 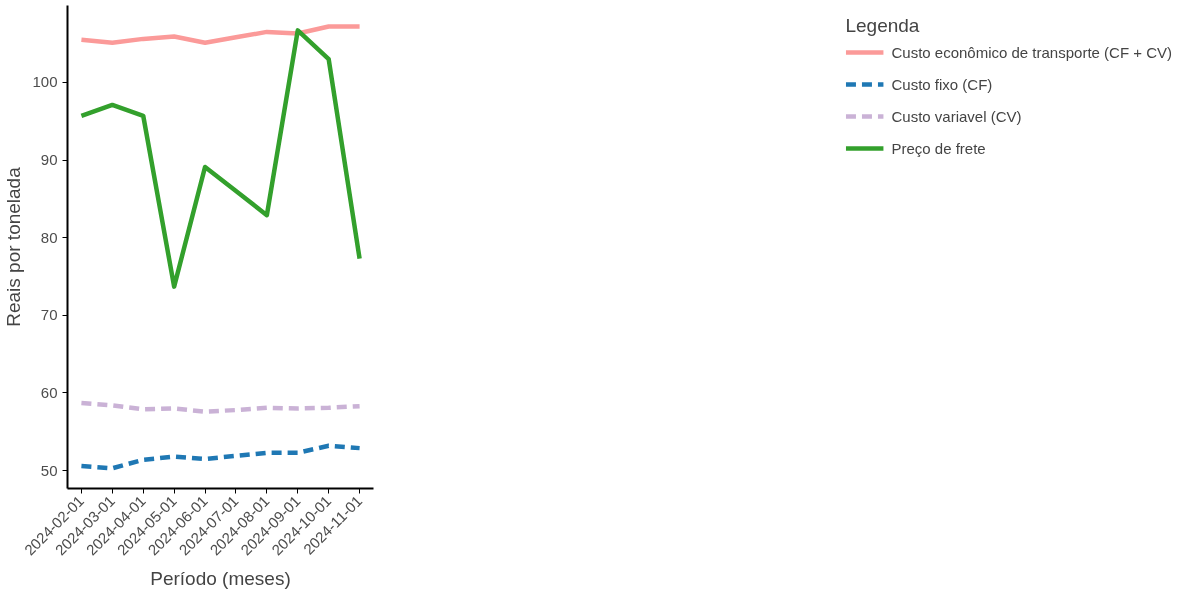 I want to click on y-tick-label: 90, so click(x=49, y=160).